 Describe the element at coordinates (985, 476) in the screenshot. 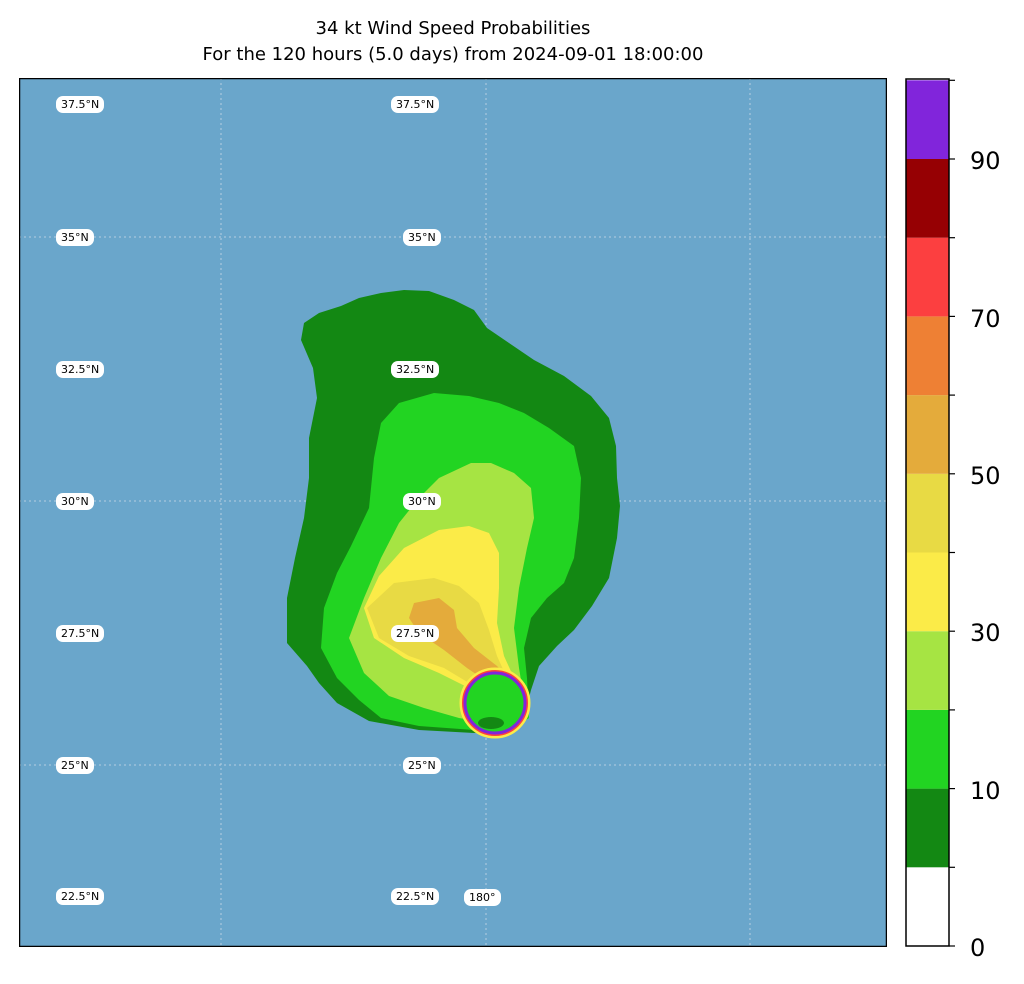

I see `colorbar-tick-label: 50` at that location.